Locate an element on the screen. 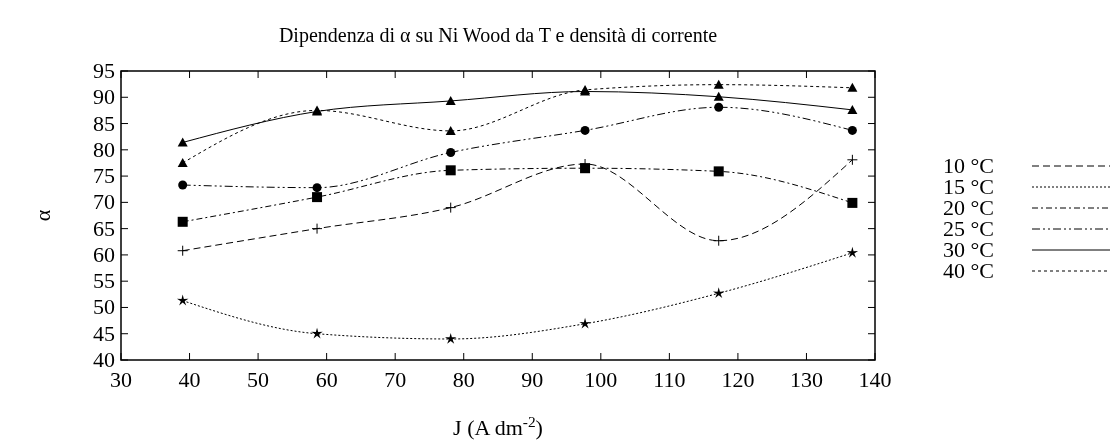 Image resolution: width=1111 pixels, height=445 pixels. y-axis-title: α is located at coordinates (42, 215).